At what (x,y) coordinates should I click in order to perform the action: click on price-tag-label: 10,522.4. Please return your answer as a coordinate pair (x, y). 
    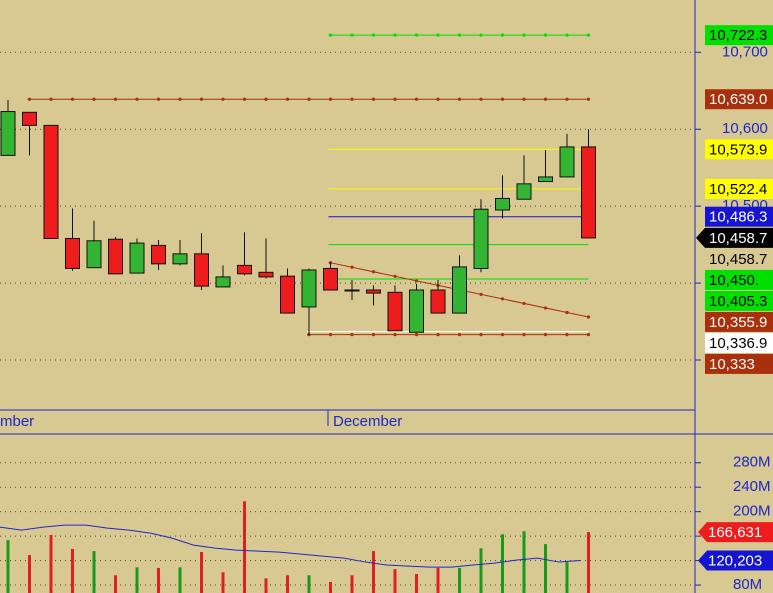
    Looking at the image, I should click on (738, 189).